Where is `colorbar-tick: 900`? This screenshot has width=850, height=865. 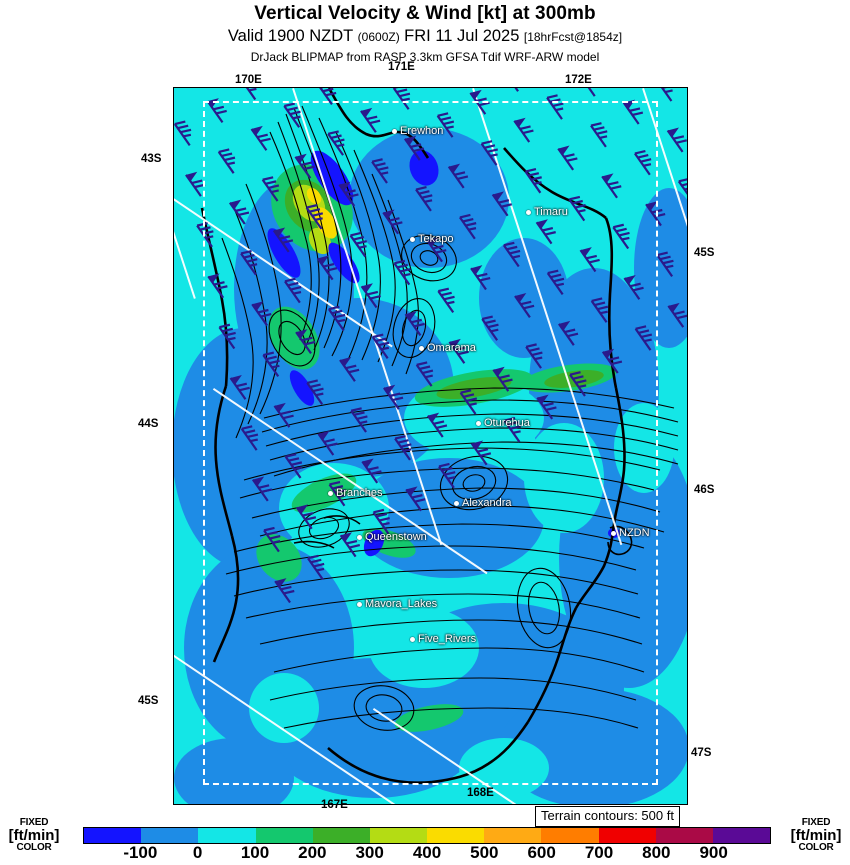
colorbar-tick: 900 is located at coordinates (713, 852).